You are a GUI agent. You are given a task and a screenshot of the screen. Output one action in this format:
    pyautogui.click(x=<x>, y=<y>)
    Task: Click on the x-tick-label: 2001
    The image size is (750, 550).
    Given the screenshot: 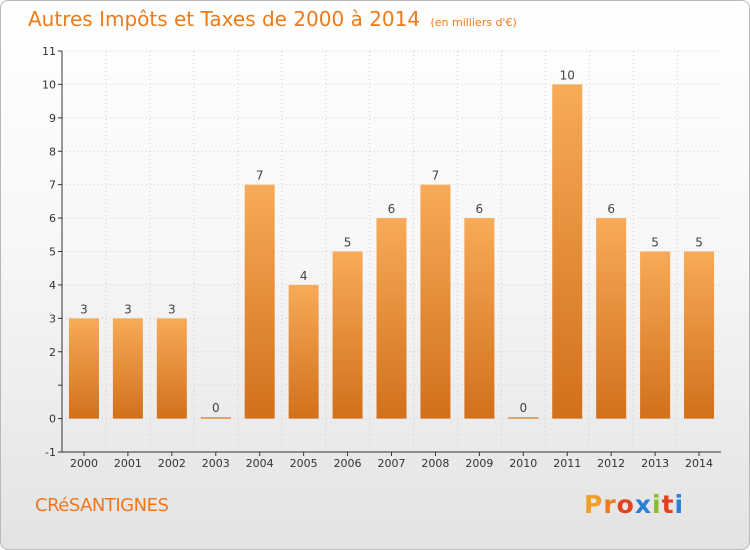 What is the action you would take?
    pyautogui.click(x=128, y=463)
    